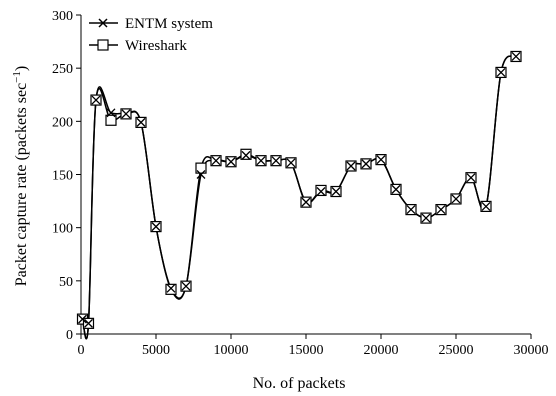  I want to click on legend-item-entm: ENTM system, so click(151, 24).